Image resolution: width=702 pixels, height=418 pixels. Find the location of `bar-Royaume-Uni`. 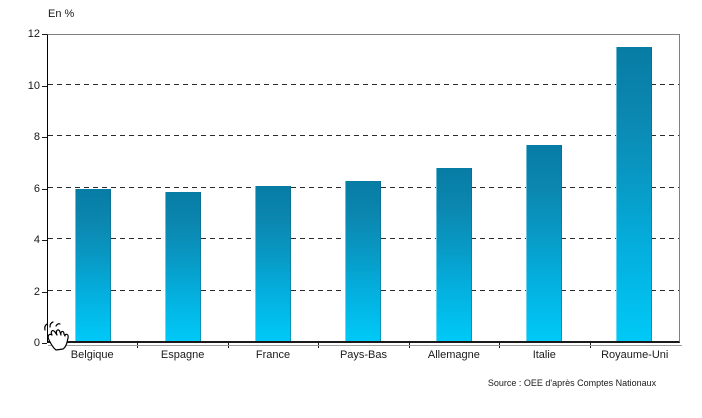

bar-Royaume-Uni is located at coordinates (633, 194).